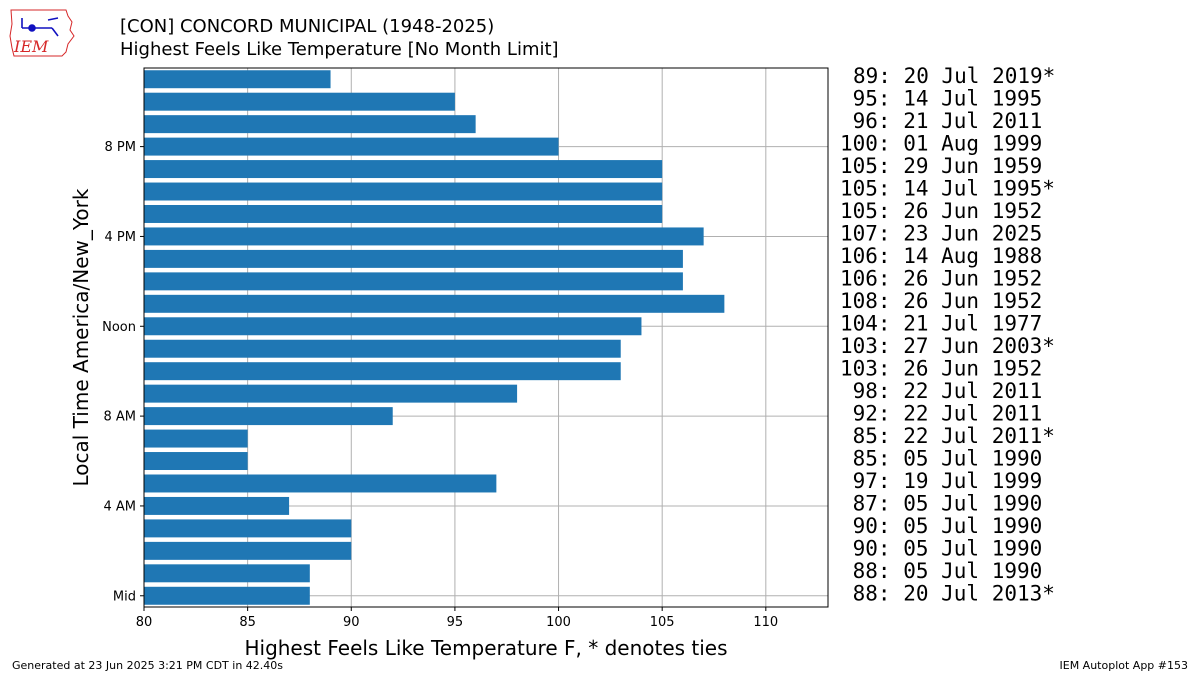  What do you see at coordinates (941, 234) in the screenshot?
I see `record-annotation: 107: 23 Jun 2025` at bounding box center [941, 234].